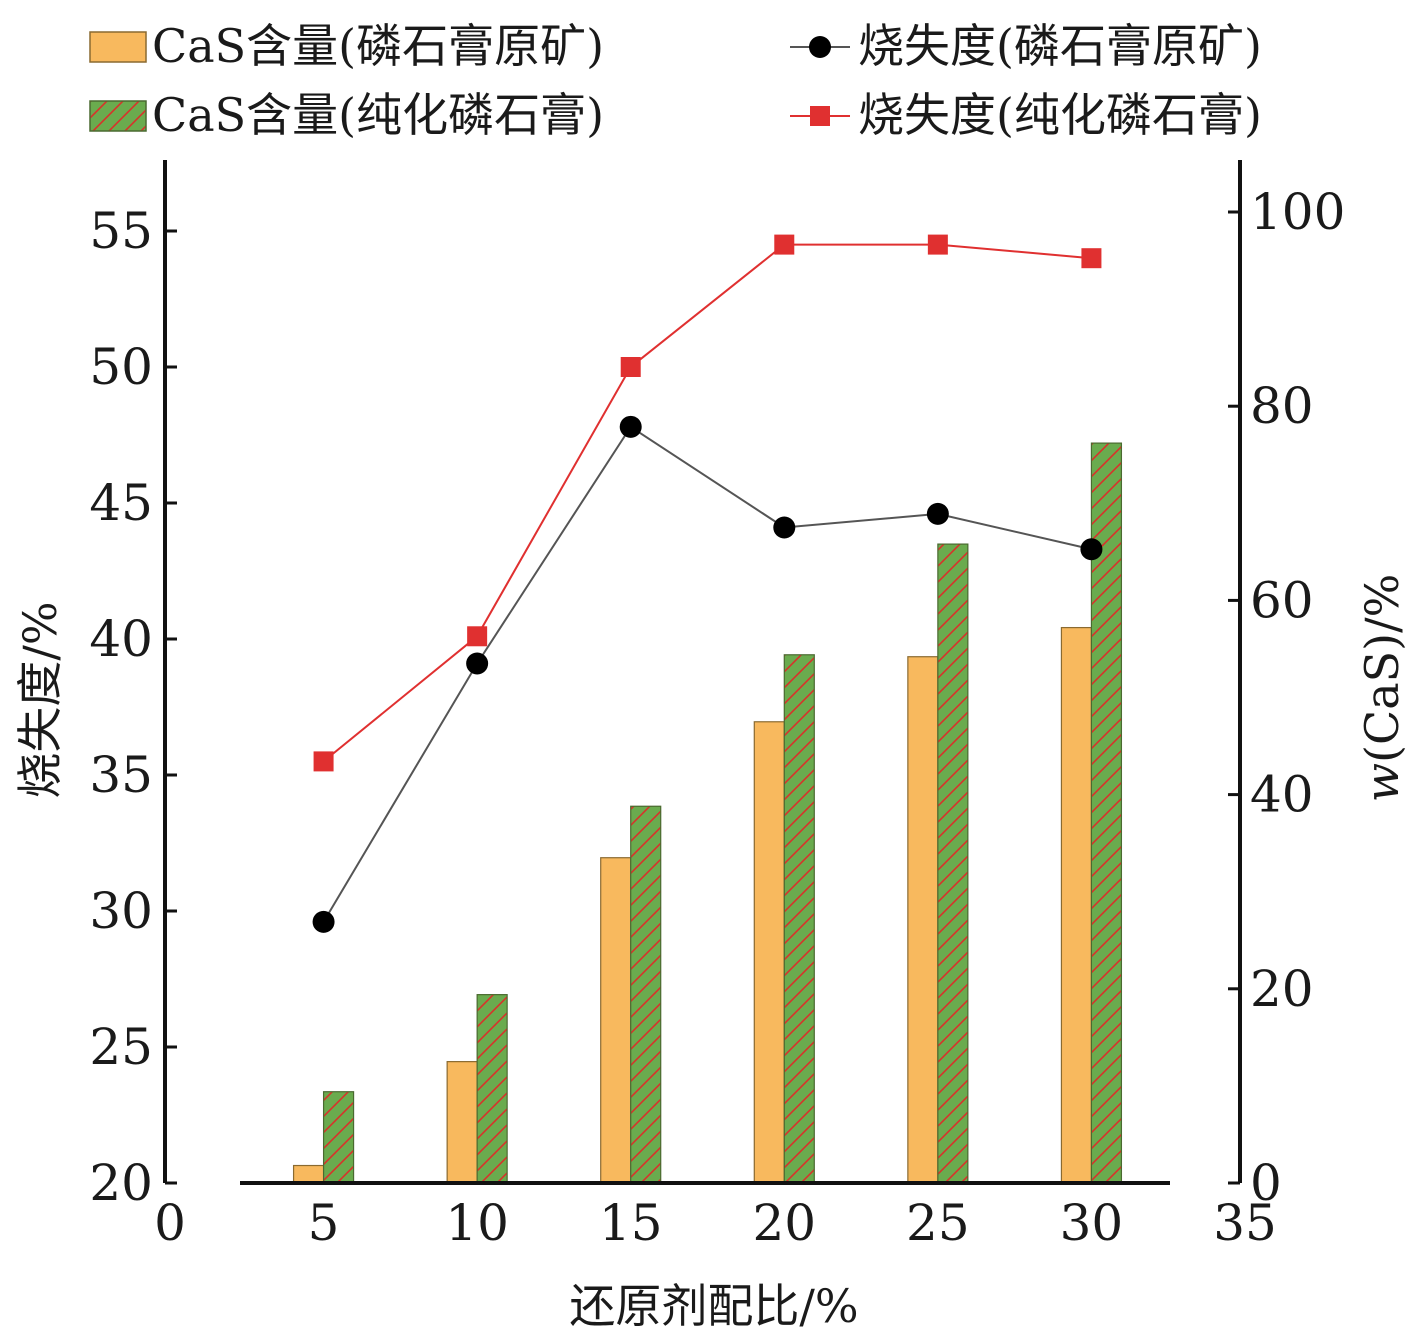 The image size is (1417, 1335). What do you see at coordinates (1282, 406) in the screenshot?
I see `y-right-tick-label-80: 80` at bounding box center [1282, 406].